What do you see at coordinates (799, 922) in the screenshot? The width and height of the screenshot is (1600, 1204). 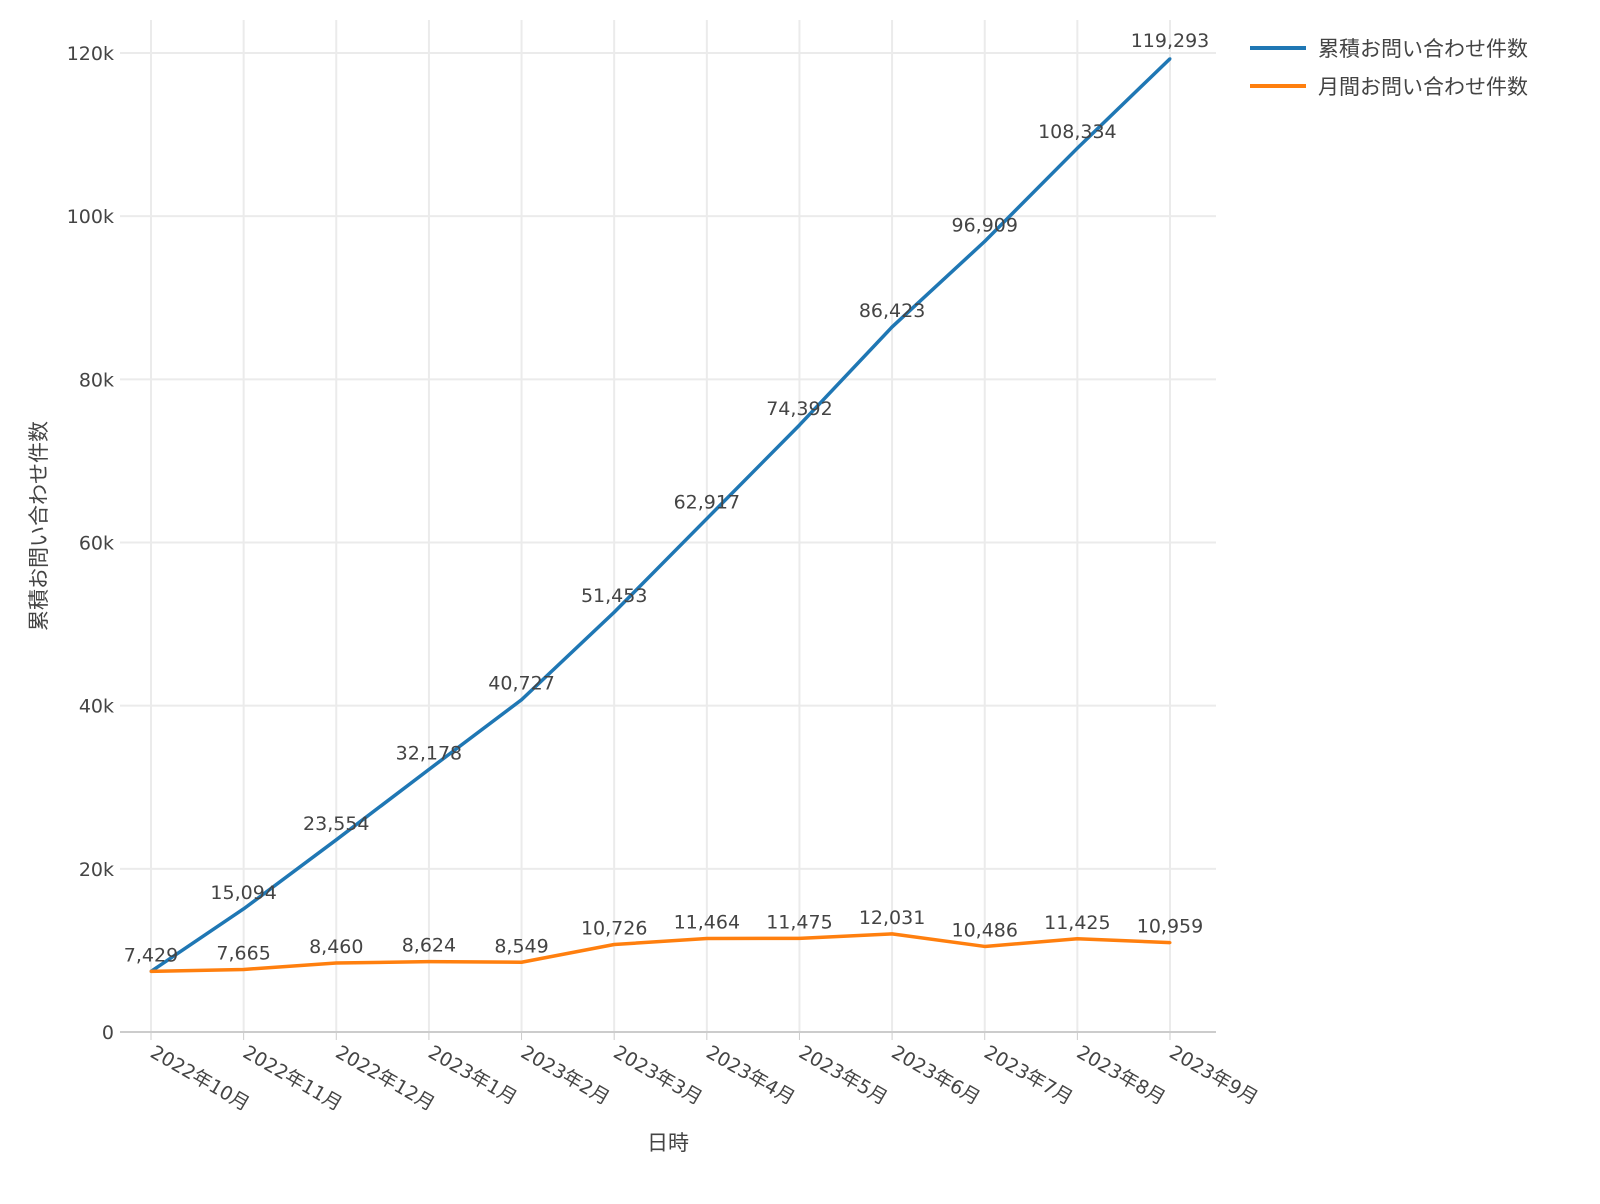 I see `data-label: 11,475` at bounding box center [799, 922].